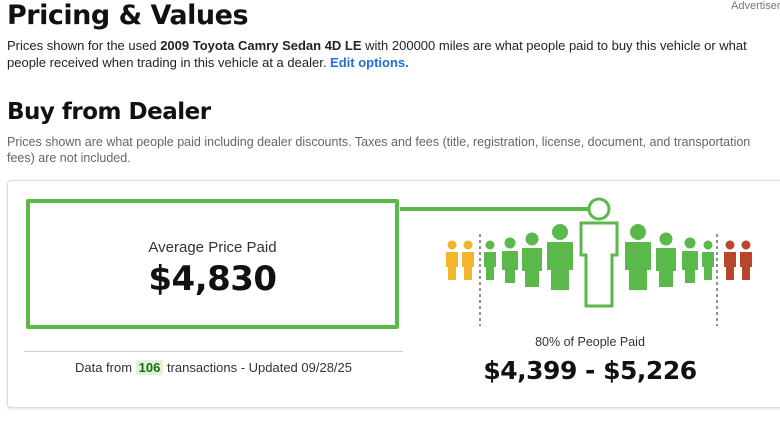 This screenshot has width=780, height=438. What do you see at coordinates (212, 247) in the screenshot?
I see `average-price-label: Average Price Paid` at bounding box center [212, 247].